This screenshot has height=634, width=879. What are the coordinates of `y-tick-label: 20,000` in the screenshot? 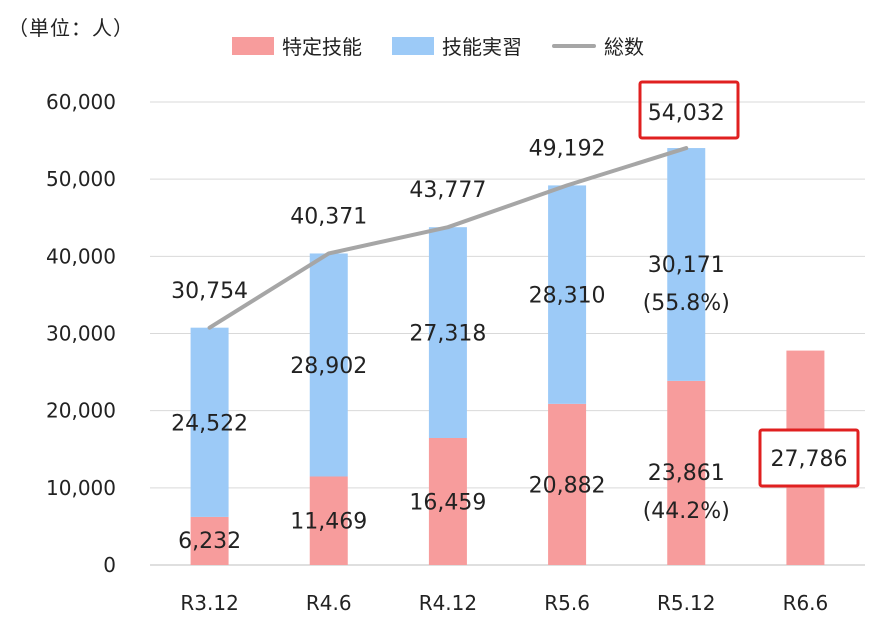 It's located at (81, 411).